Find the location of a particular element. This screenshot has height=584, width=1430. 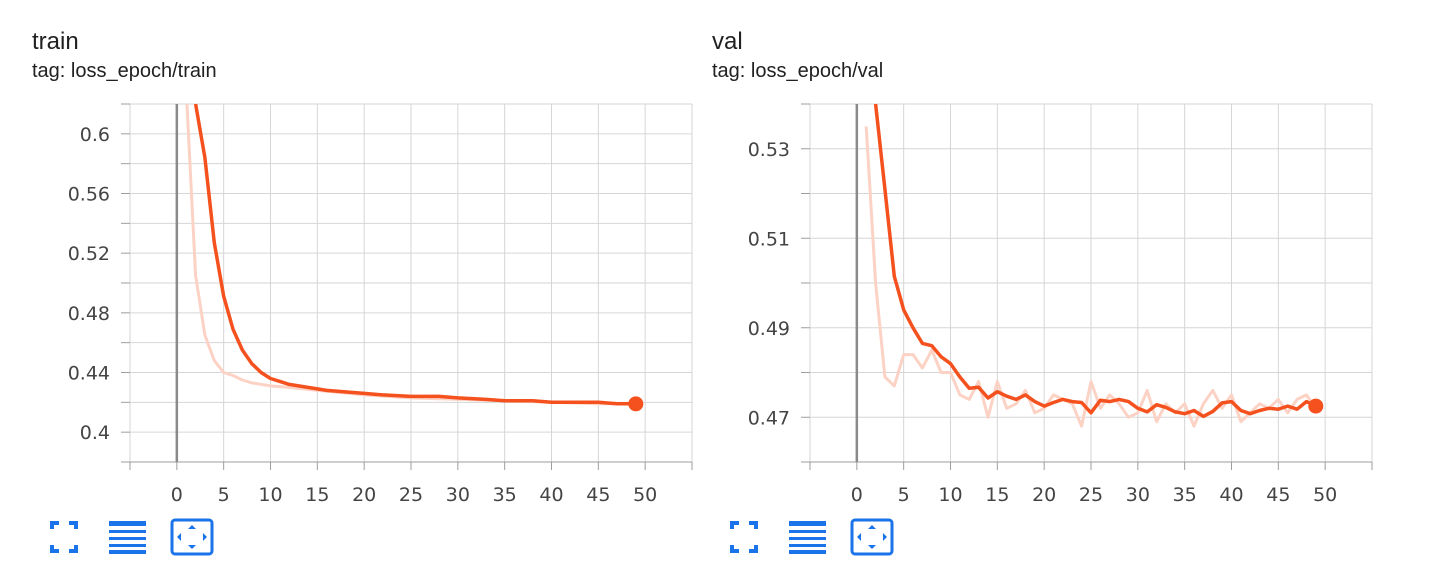

chart-title: val is located at coordinates (727, 41).